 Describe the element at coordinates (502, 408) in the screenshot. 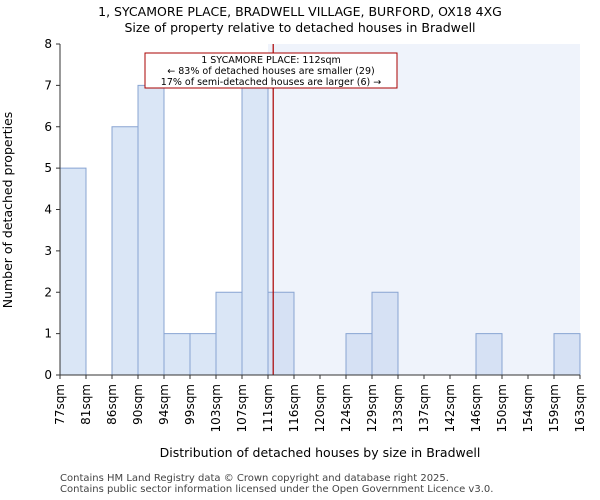

I see `x-tick-label: 150sqm` at that location.